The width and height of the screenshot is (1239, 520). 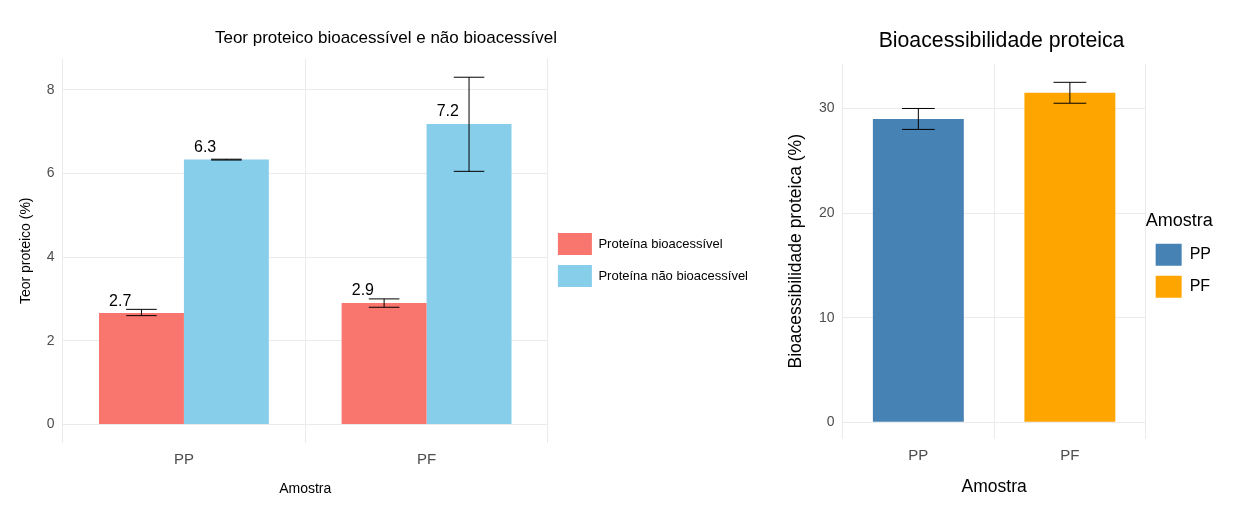 I want to click on data-label: 2.7, so click(x=120, y=300).